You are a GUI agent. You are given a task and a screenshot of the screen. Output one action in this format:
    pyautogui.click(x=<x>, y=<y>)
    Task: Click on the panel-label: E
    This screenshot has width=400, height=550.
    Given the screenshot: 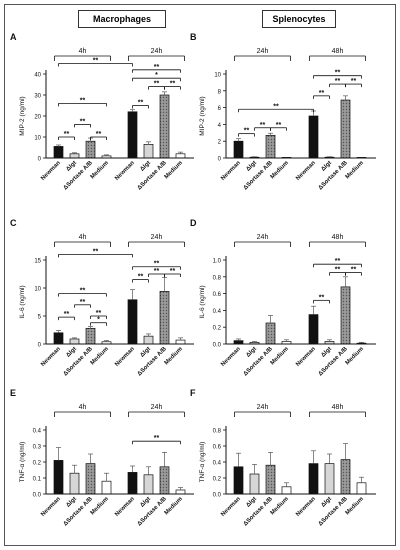 What is the action you would take?
    pyautogui.click(x=13, y=393)
    